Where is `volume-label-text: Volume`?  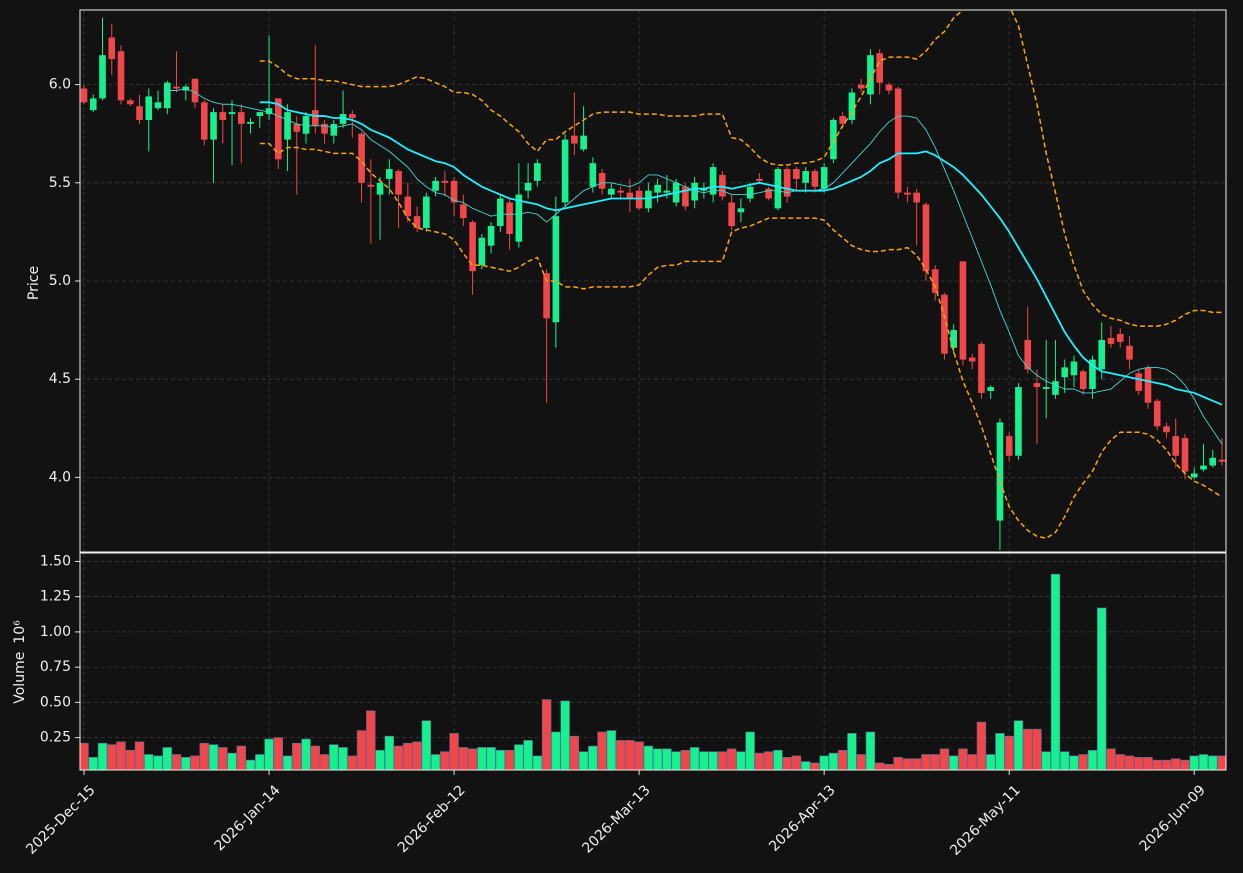
volume-label-text: Volume is located at coordinates (20, 678).